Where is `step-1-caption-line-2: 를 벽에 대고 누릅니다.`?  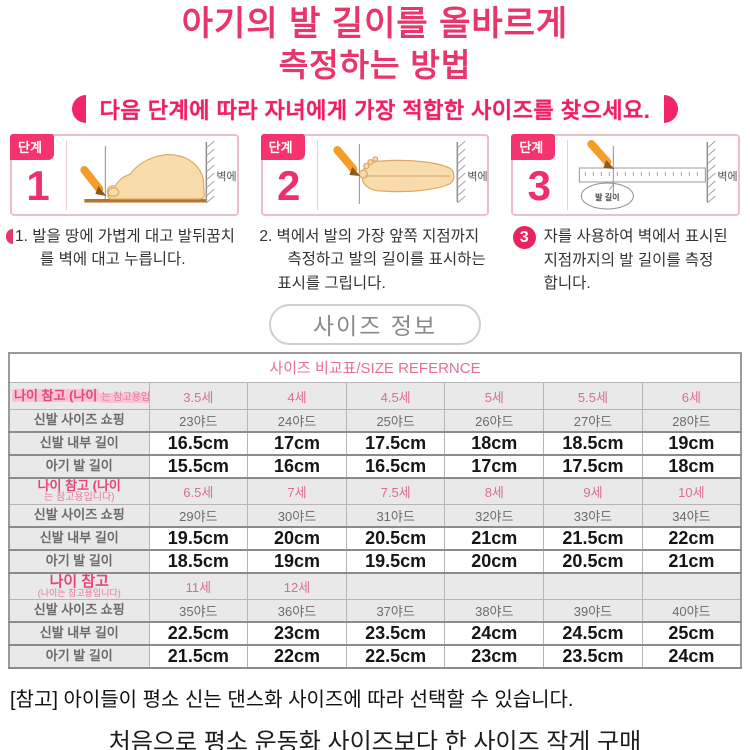
step-1-caption-line-2: 를 벽에 대고 누릅니다. is located at coordinates (113, 260).